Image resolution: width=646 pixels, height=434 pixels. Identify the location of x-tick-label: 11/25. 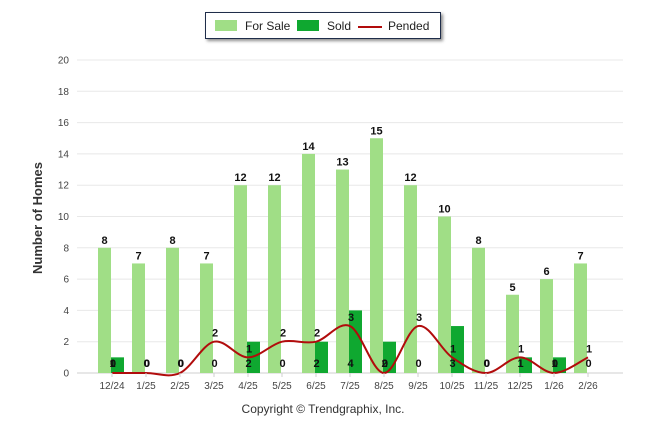
(486, 386).